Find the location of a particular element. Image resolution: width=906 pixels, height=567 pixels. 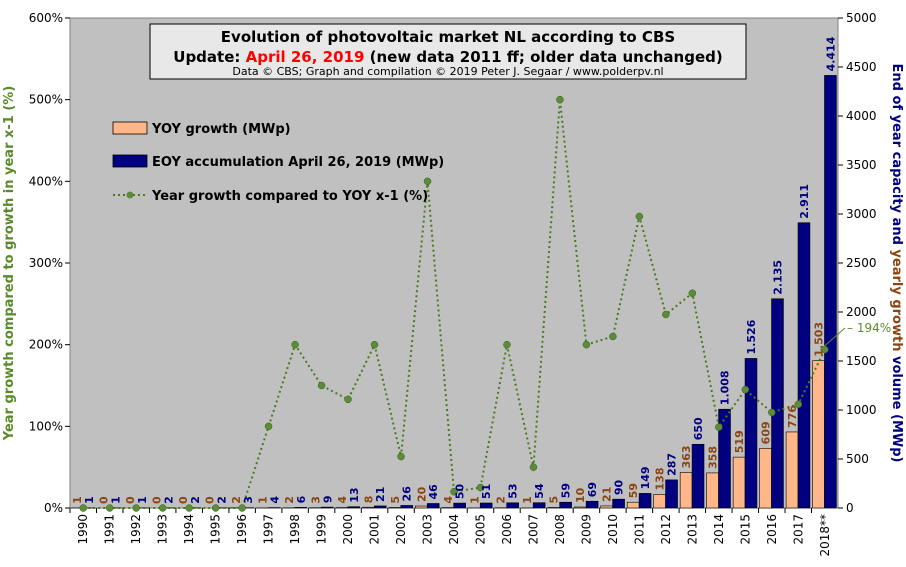

yoy-value-label: 609 is located at coordinates (766, 432).